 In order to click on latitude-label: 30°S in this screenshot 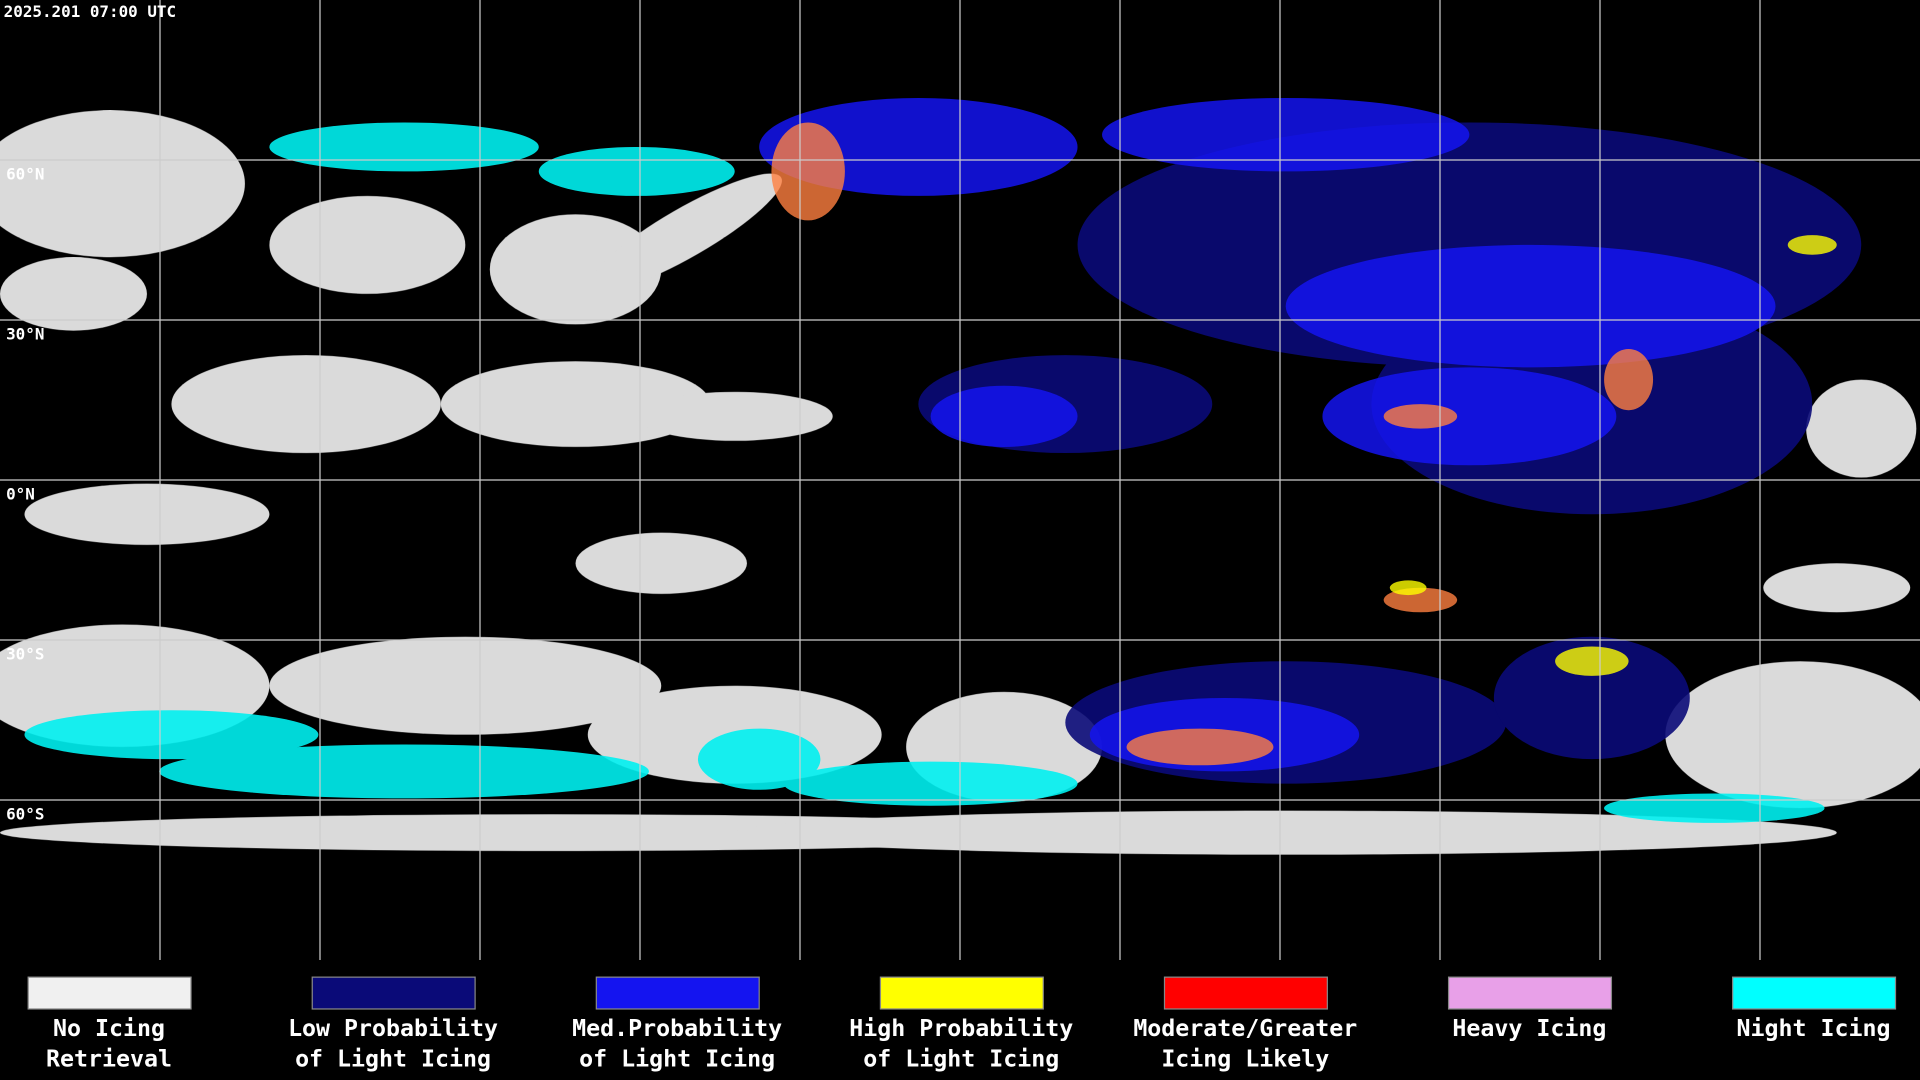, I will do `click(25, 654)`.